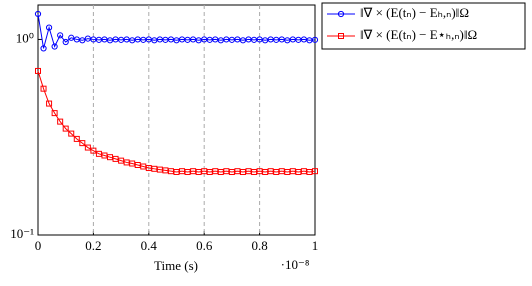 The height and width of the screenshot is (286, 532). What do you see at coordinates (25, 37) in the screenshot?
I see `y-tick-label: 10⁰` at bounding box center [25, 37].